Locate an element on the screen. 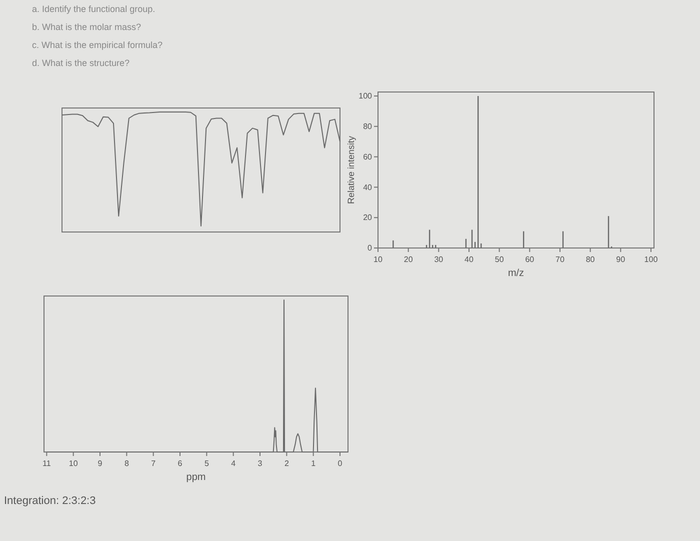 The width and height of the screenshot is (700, 541). x-tick-label: 4 is located at coordinates (233, 463).